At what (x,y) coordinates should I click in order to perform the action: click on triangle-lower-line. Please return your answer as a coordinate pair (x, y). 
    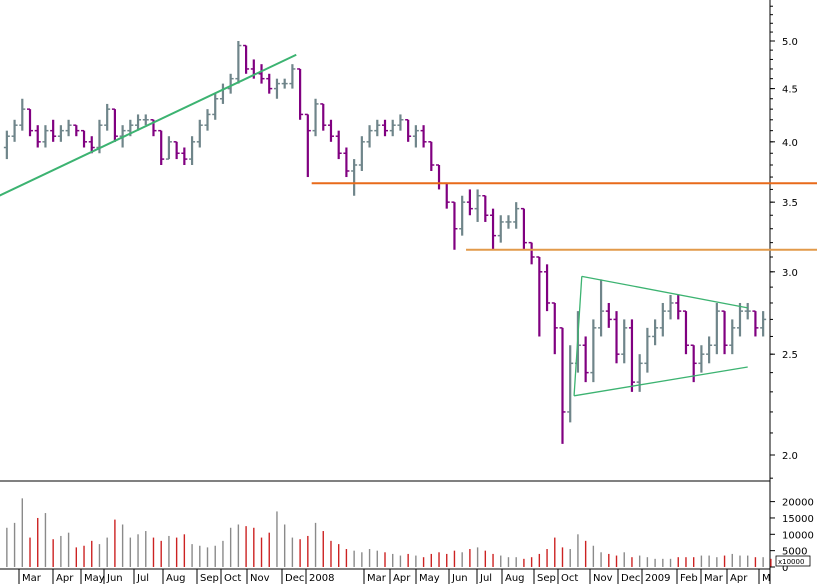
    Looking at the image, I should click on (660, 381).